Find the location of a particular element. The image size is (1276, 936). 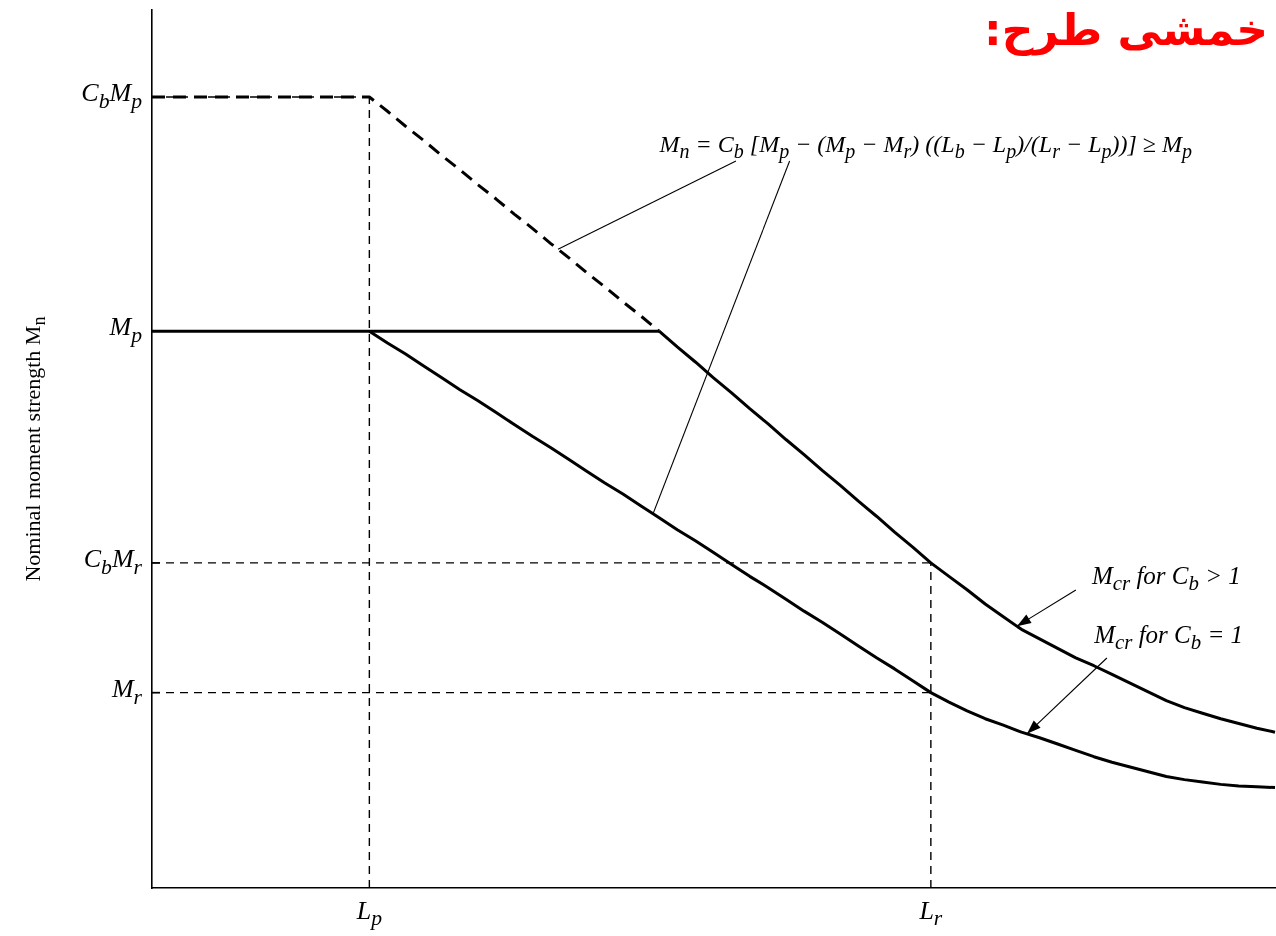

x-tick-label: L$_{r}$ is located at coordinates (931, 914).